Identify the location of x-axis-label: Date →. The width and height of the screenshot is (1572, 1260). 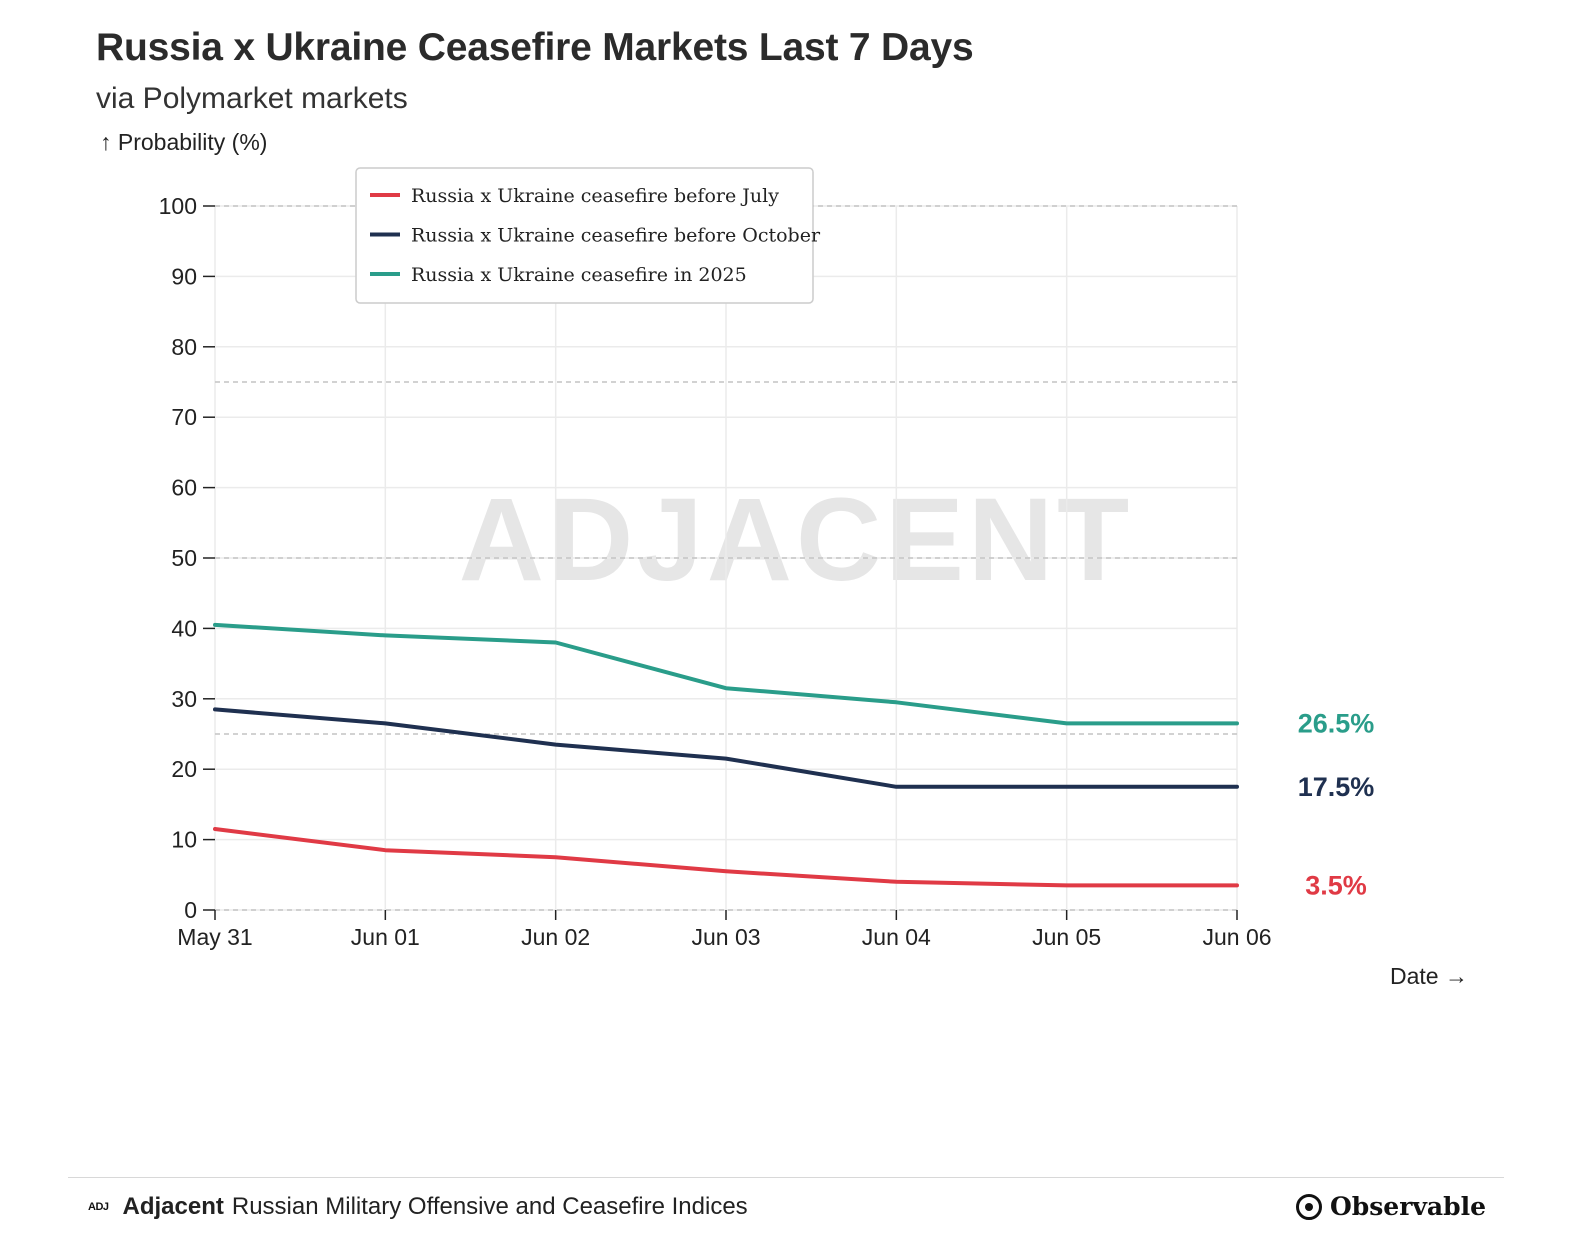
(1429, 976).